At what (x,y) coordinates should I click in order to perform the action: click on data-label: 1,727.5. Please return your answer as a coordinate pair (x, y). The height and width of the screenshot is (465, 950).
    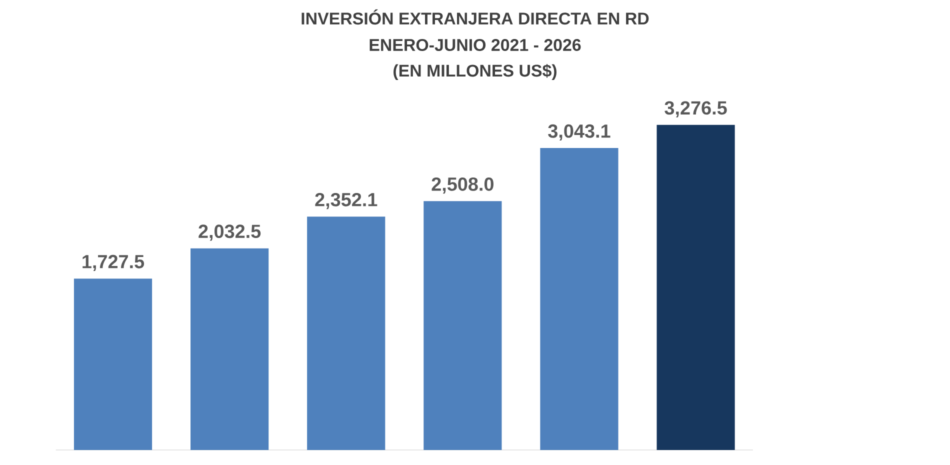
    Looking at the image, I should click on (113, 263).